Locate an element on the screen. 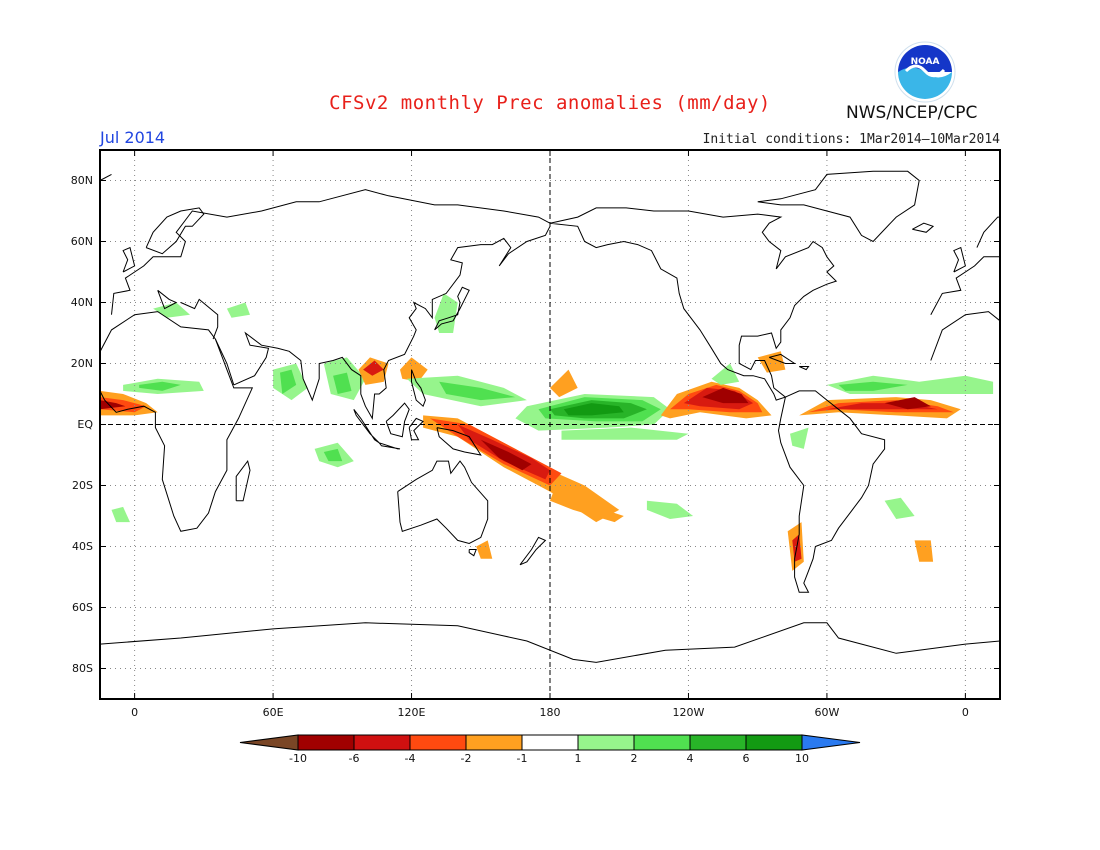 The height and width of the screenshot is (850, 1100). colorbar-label: -2 is located at coordinates (466, 758).